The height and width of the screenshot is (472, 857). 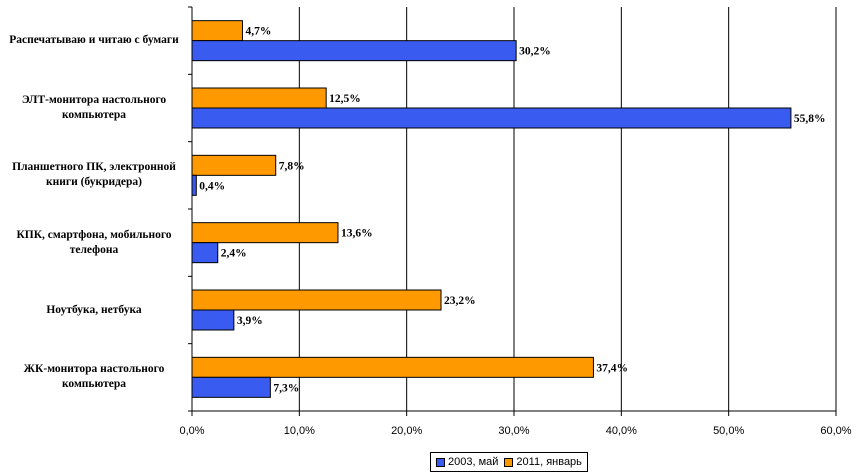 What do you see at coordinates (835, 431) in the screenshot?
I see `x-tick-label: 60,0%` at bounding box center [835, 431].